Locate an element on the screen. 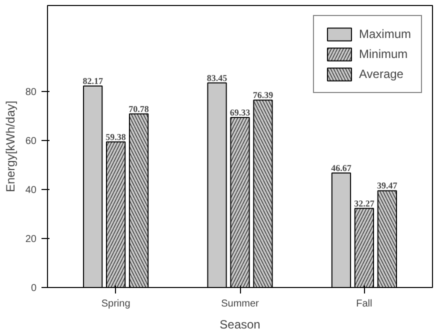 The image size is (437, 334). y-tick-label: 0 is located at coordinates (33, 288).